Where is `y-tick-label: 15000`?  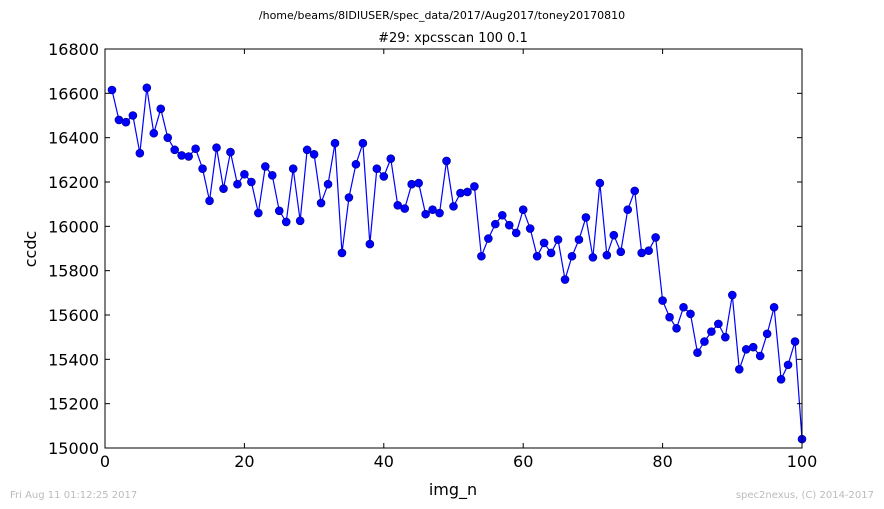
y-tick-label: 15000 is located at coordinates (73, 448).